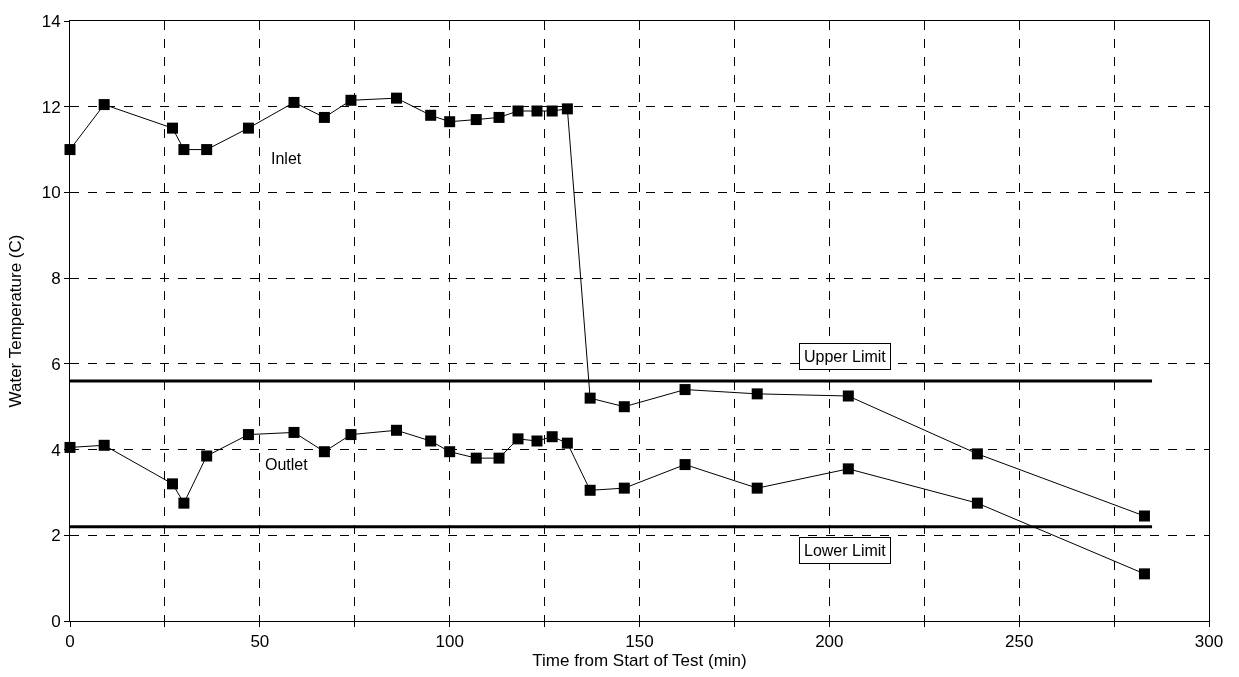 The height and width of the screenshot is (677, 1239). What do you see at coordinates (845, 550) in the screenshot?
I see `ref-line-label: Lower Limit` at bounding box center [845, 550].